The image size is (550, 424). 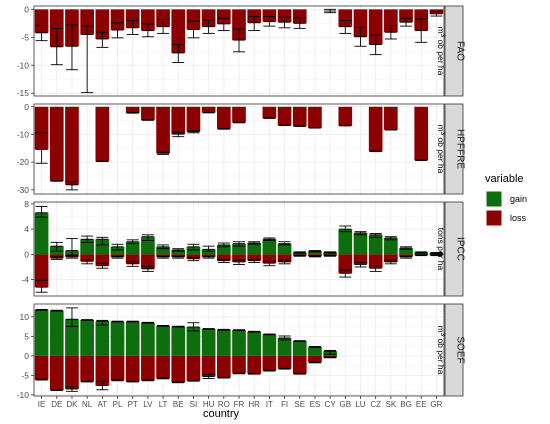 I want to click on bar-gain-lu, so click(x=360, y=243).